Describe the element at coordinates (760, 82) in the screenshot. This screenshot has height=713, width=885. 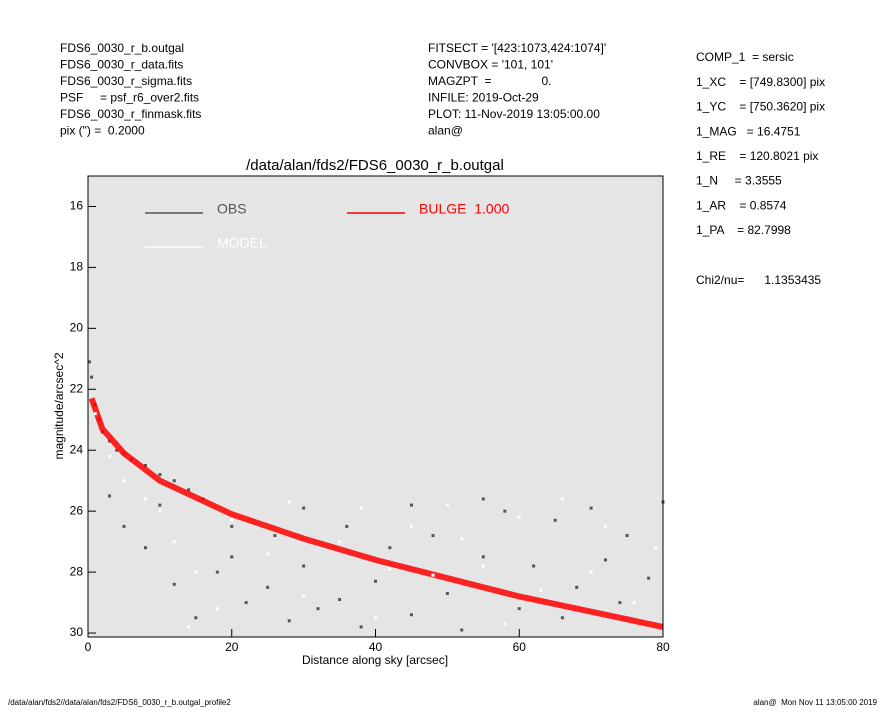
I see `header-right-line: 1_XC = [749.8300] pix` at that location.